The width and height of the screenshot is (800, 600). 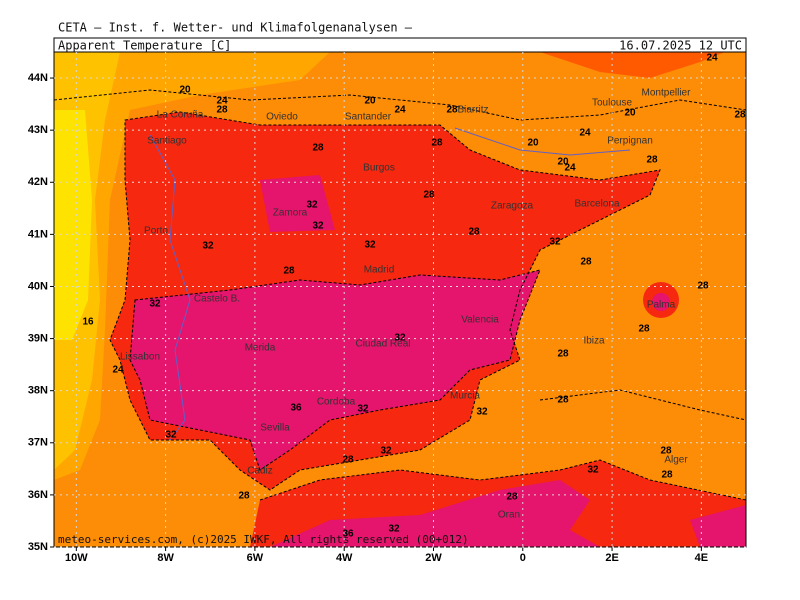 What do you see at coordinates (612, 103) in the screenshot?
I see `city-label: Toulouse` at bounding box center [612, 103].